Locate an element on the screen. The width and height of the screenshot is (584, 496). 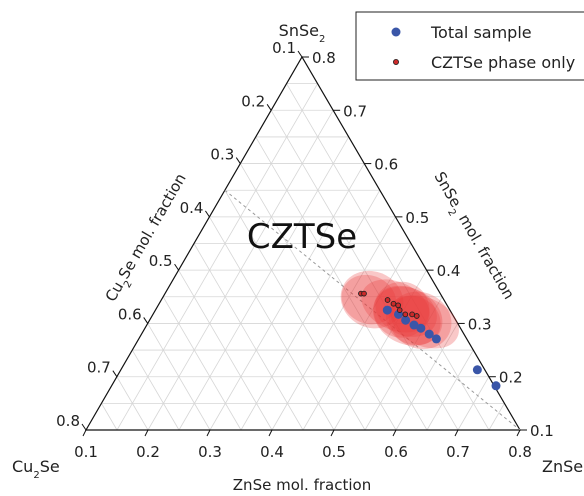
left-tick-label: 0.8 is located at coordinates (68, 421).